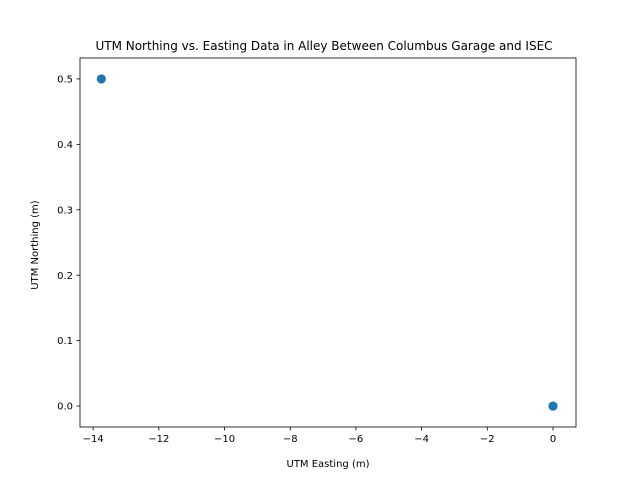  Describe the element at coordinates (93, 439) in the screenshot. I see `x-tick-label: −14` at that location.